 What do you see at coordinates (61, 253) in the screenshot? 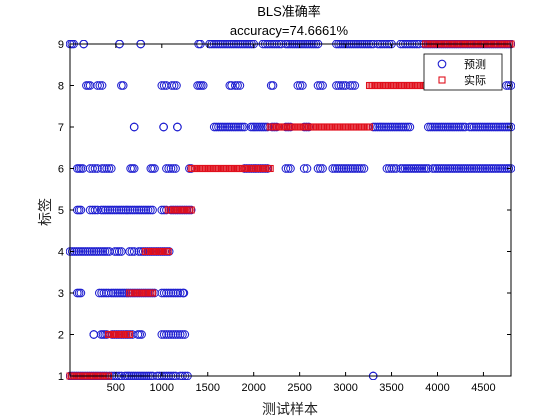
I see `y-tick-label: 4` at bounding box center [61, 253].